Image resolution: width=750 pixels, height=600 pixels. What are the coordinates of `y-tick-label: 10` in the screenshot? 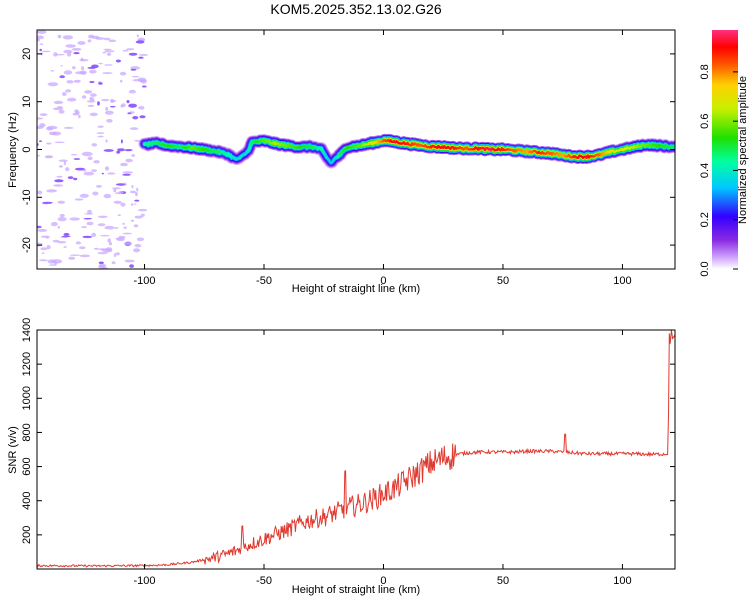 It's located at (27, 102).